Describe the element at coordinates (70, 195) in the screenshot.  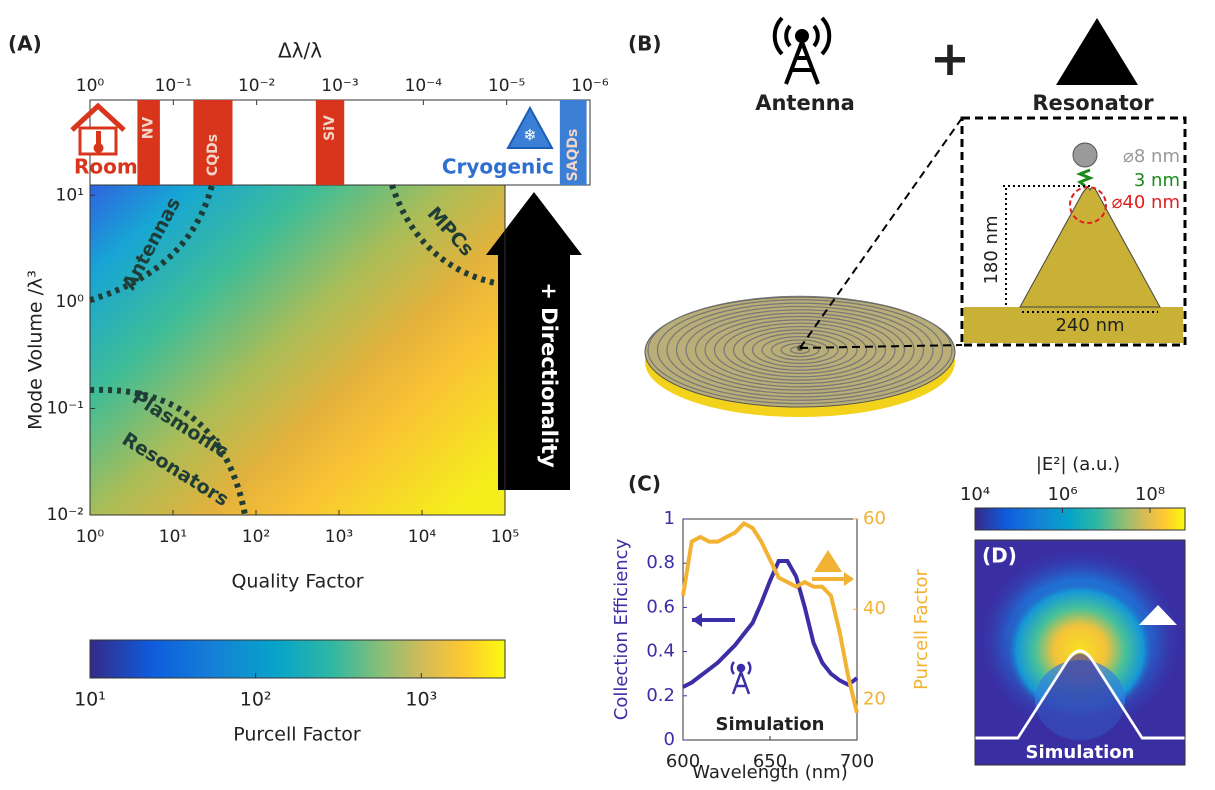
I see `y-tick-label: 10¹` at that location.